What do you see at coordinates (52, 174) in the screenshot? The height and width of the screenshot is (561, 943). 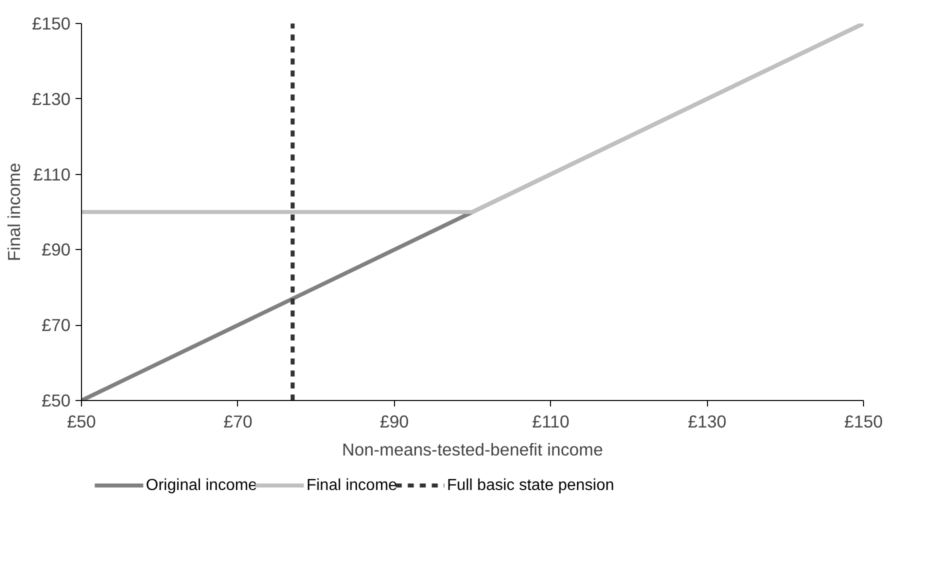 I see `y-tick-label: £110` at bounding box center [52, 174].